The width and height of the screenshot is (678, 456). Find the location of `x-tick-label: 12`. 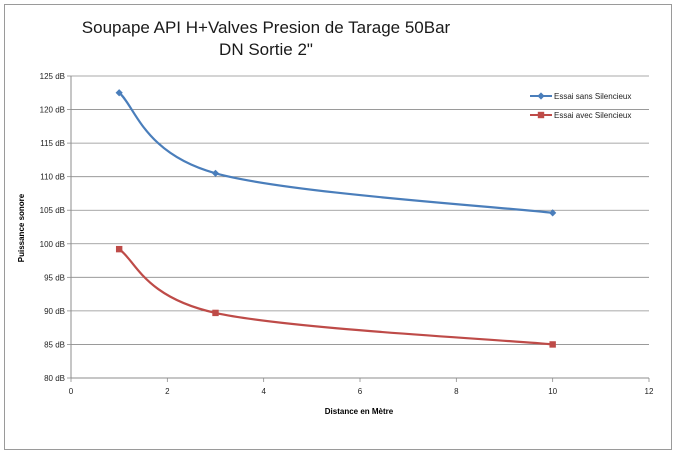

x-tick-label: 12 is located at coordinates (649, 391).